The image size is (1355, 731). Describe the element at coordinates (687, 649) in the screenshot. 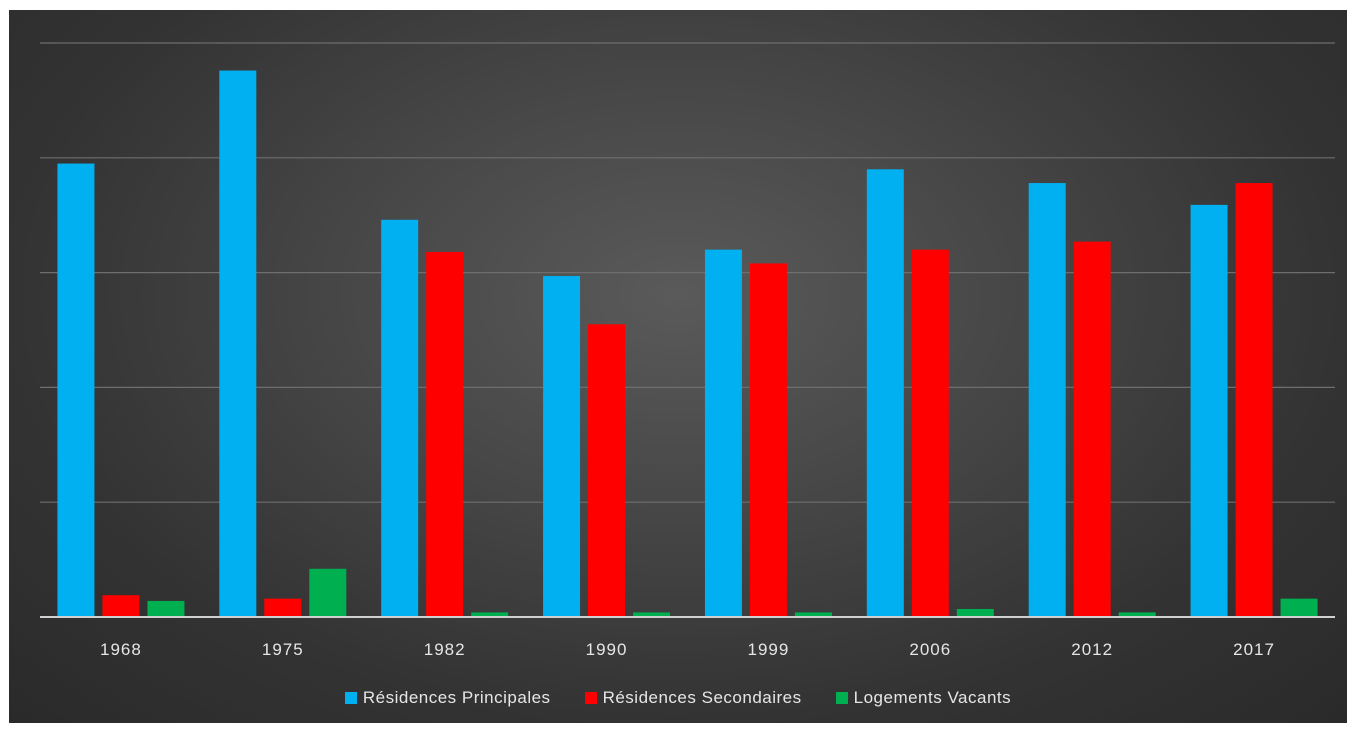

I see `x-tick-labels: 1968 1975 1982 1990 1999 2006 2012 2017` at that location.